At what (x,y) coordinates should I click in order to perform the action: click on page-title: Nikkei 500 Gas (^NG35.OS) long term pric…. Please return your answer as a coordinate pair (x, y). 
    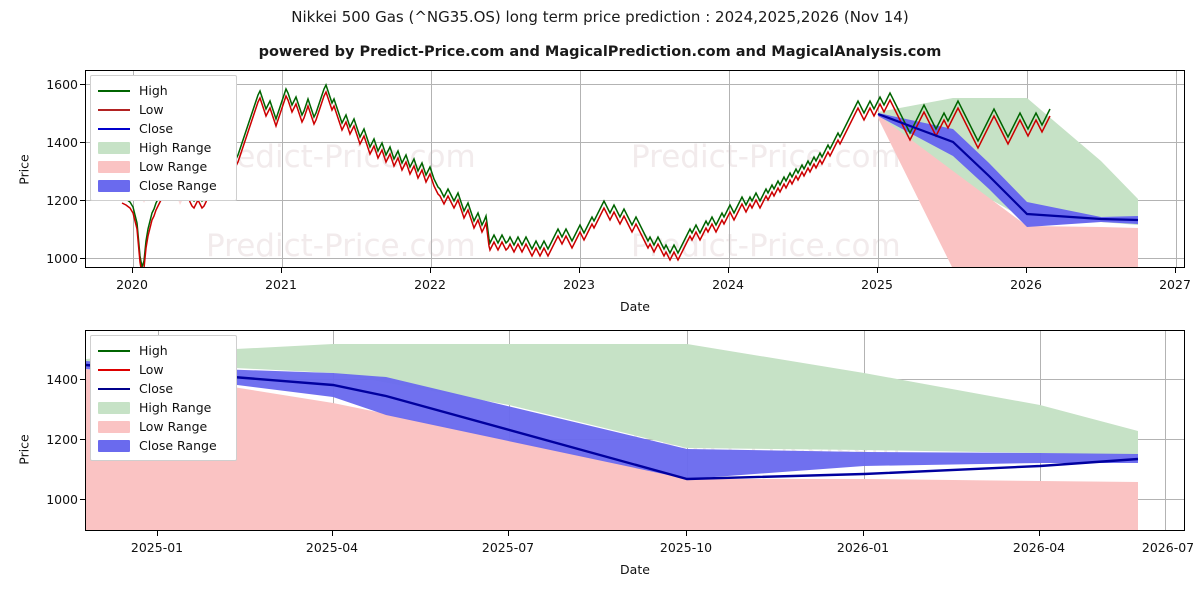
    Looking at the image, I should click on (600, 17).